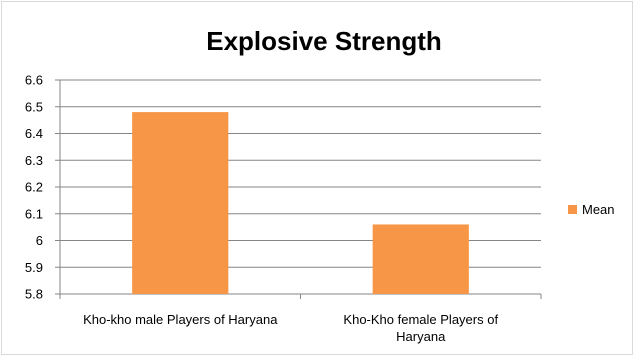  What do you see at coordinates (34, 160) in the screenshot?
I see `y-tick-label: 6.3` at bounding box center [34, 160].